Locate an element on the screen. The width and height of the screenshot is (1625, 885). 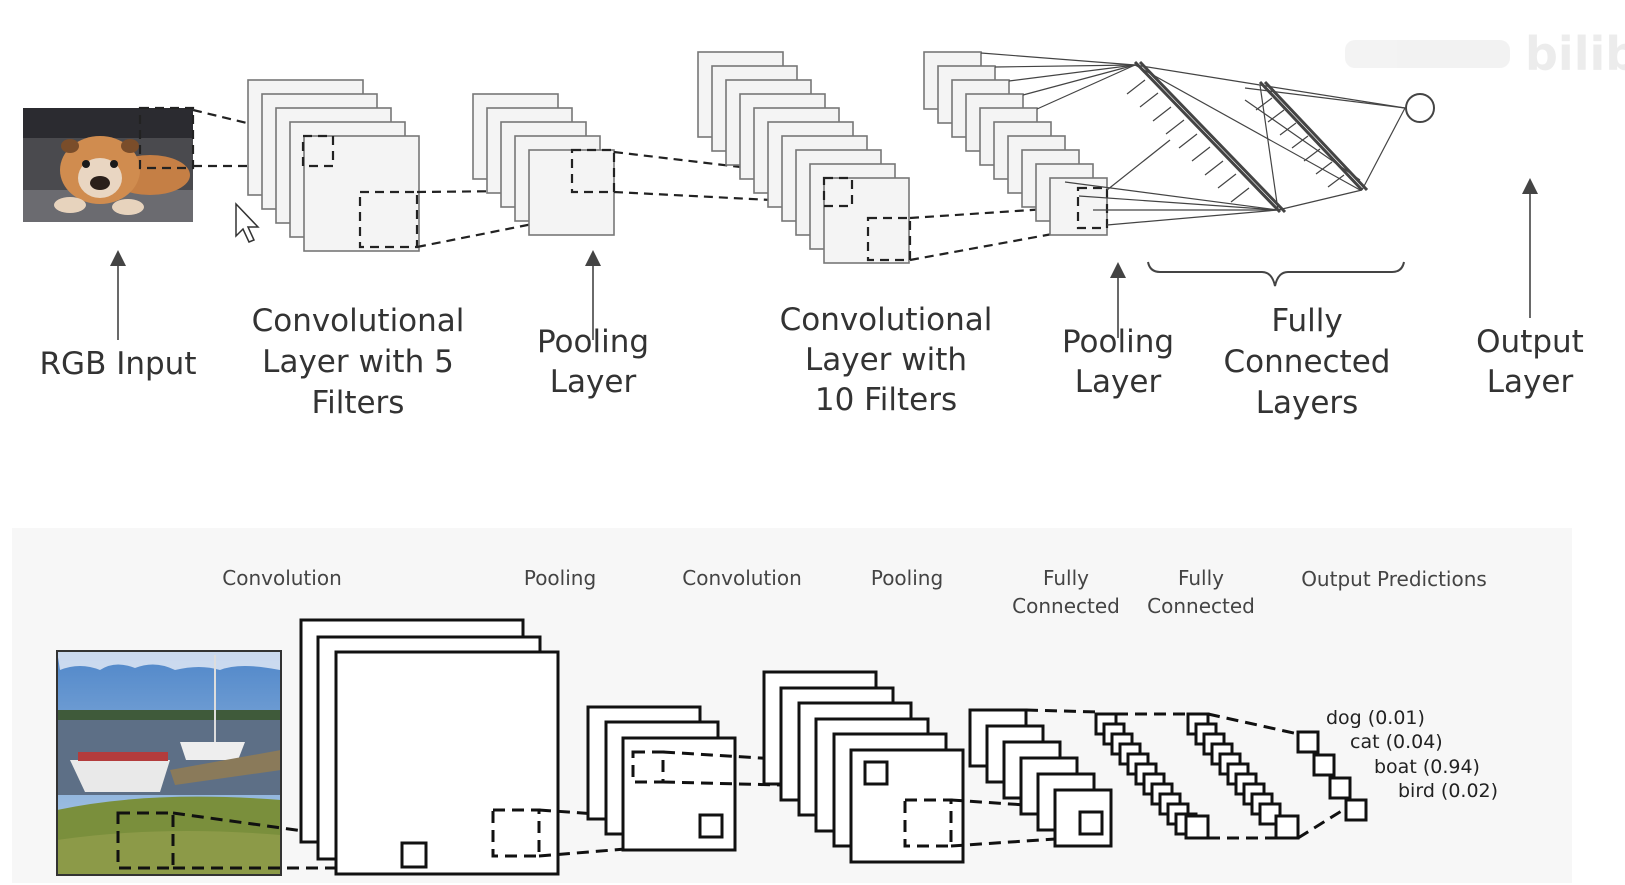
prediction-bird: bird (0.02) is located at coordinates (1448, 791).